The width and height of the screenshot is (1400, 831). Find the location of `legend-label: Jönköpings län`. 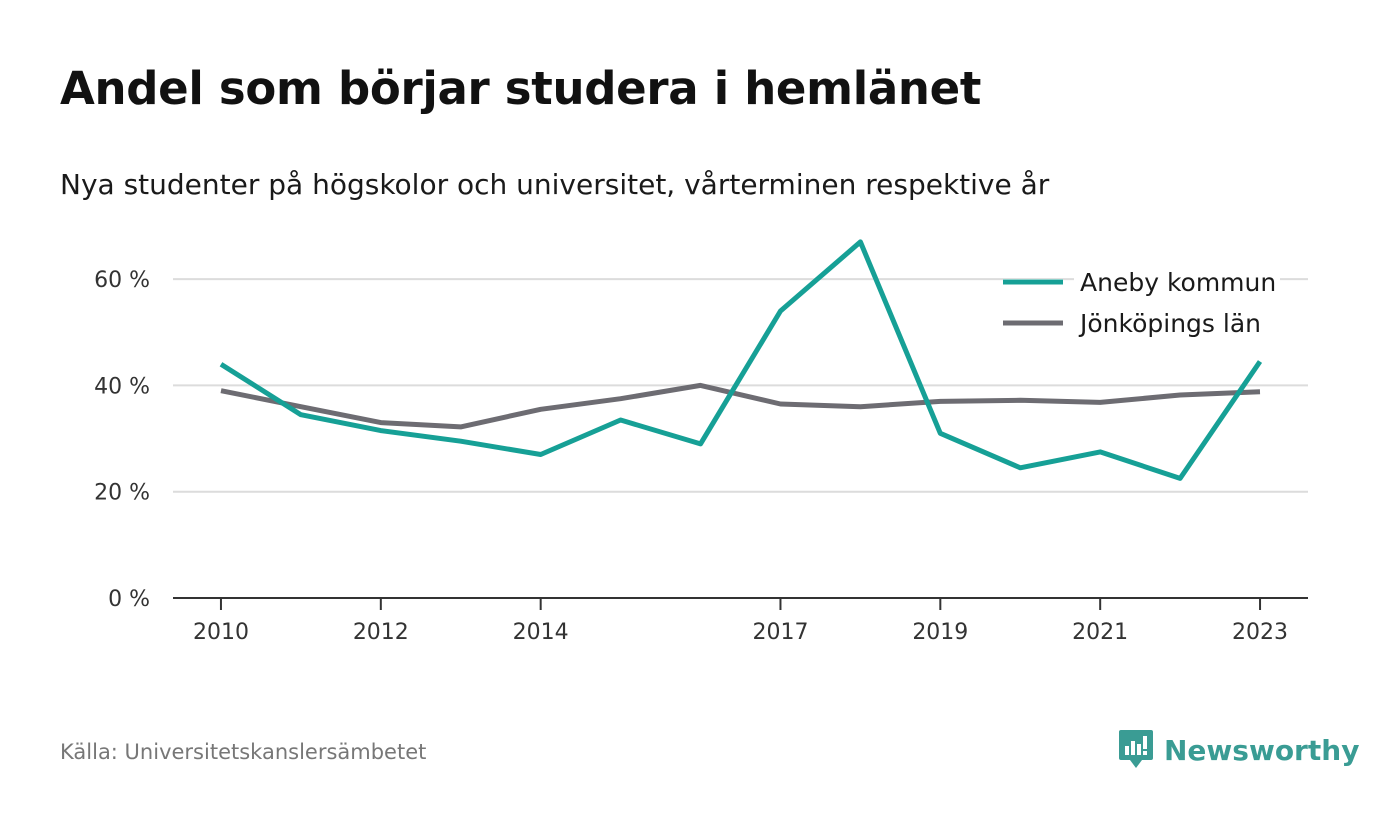

legend-label: Jönköpings län is located at coordinates (1169, 323).